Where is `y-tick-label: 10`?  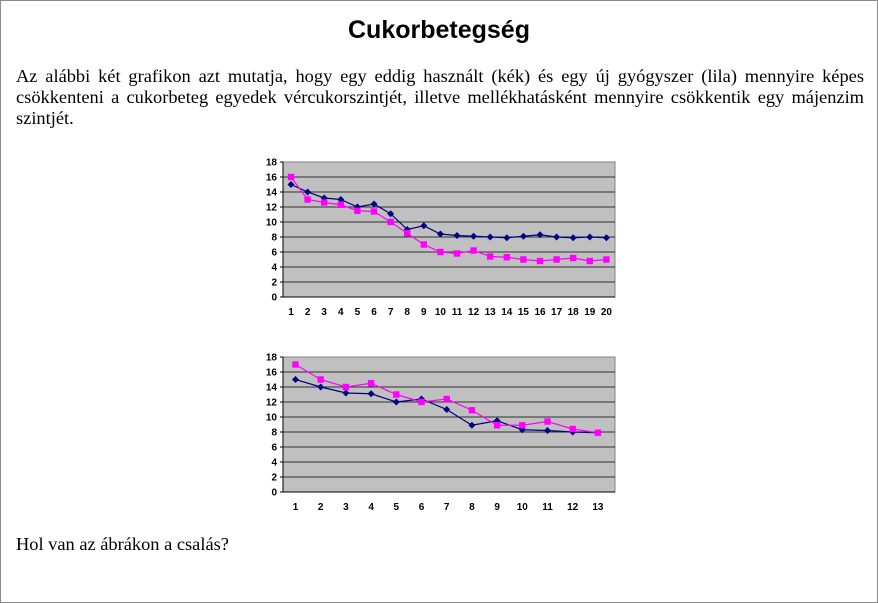 y-tick-label: 10 is located at coordinates (272, 418).